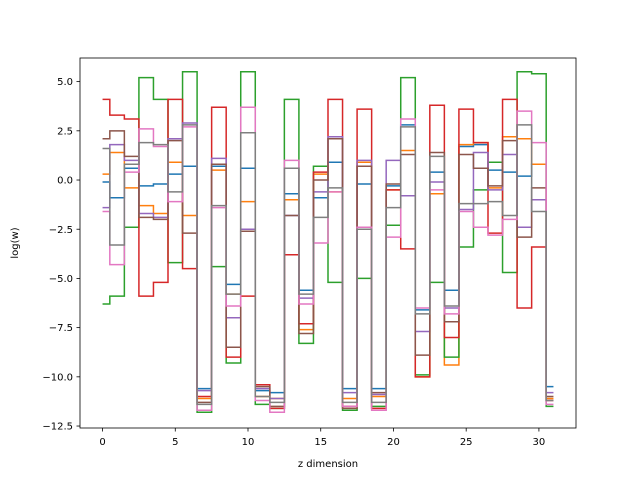 The image size is (640, 480). Describe the element at coordinates (61, 230) in the screenshot. I see `y-tick-label: −2.5` at that location.